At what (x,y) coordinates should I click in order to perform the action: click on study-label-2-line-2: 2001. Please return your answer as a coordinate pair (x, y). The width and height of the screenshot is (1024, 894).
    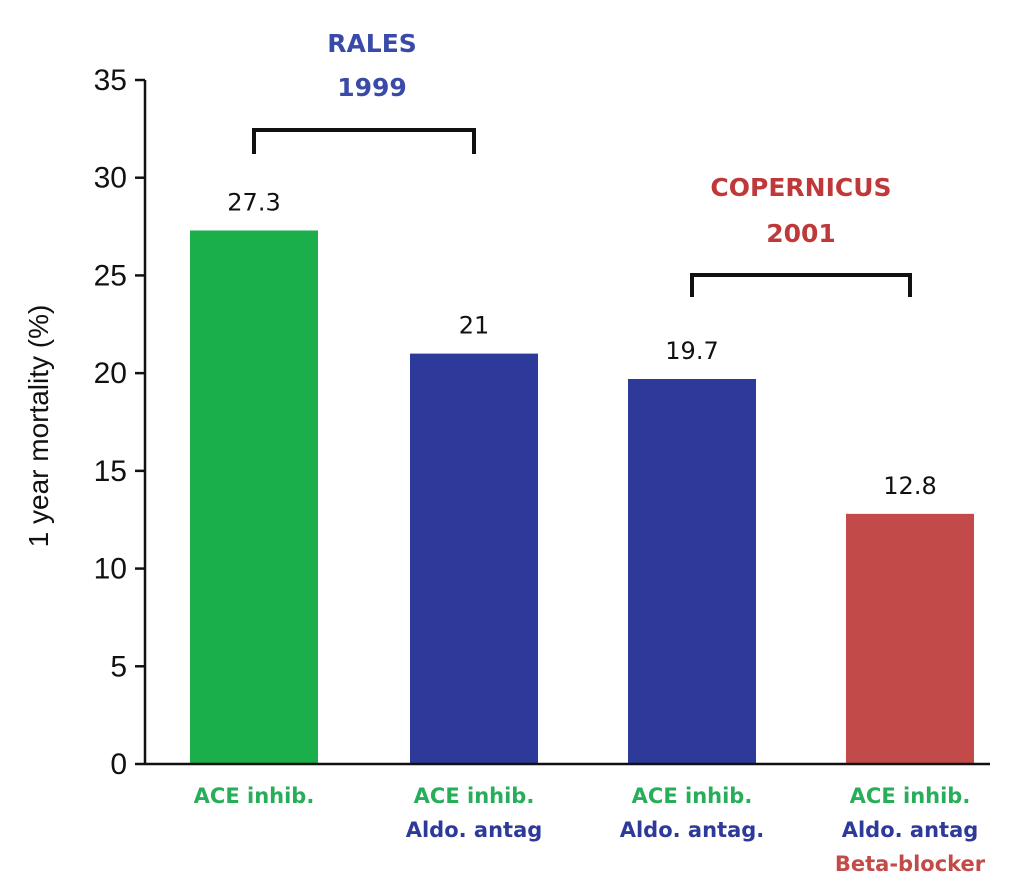
    Looking at the image, I should click on (801, 233).